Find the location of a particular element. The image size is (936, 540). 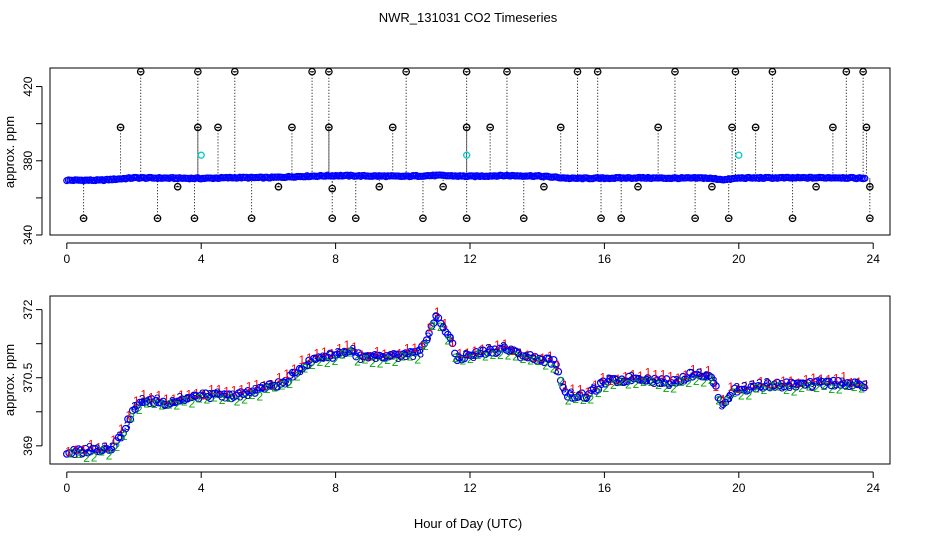

y-tick-label: 340 is located at coordinates (28, 235).